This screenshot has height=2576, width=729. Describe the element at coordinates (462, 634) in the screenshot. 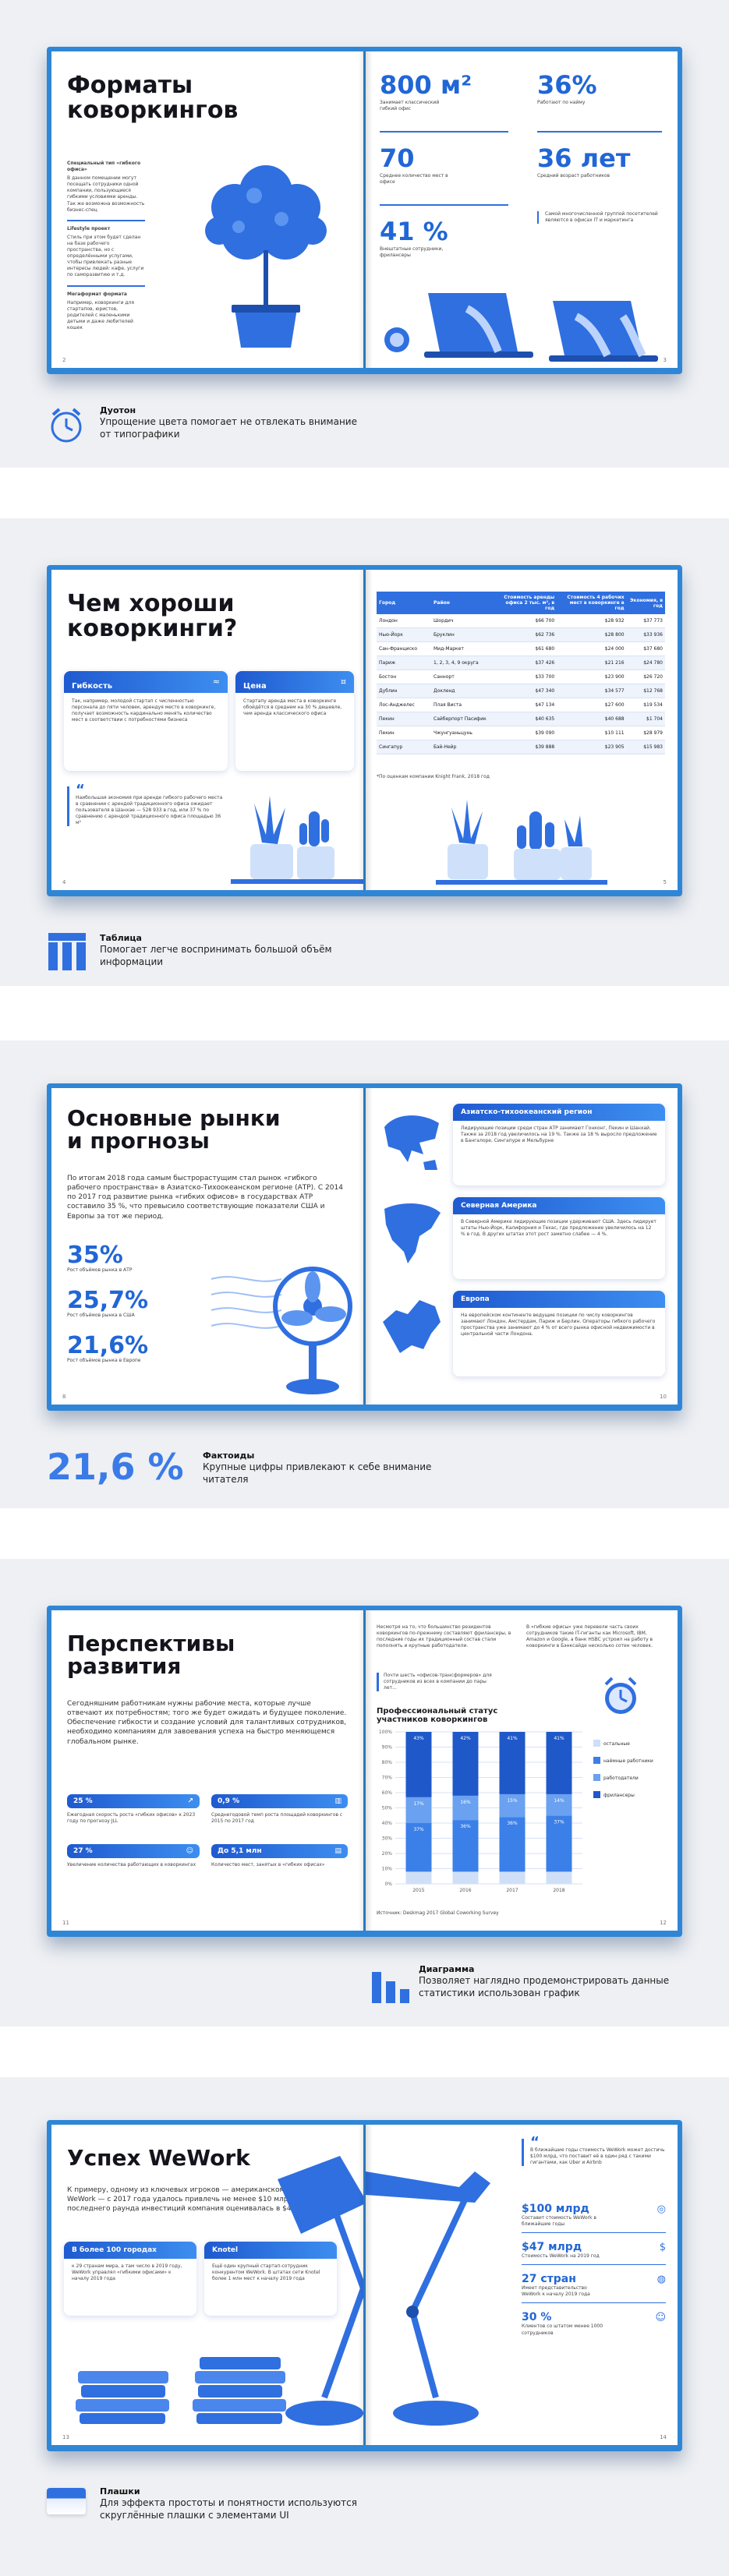

I see `table-cell: Бруклин` at that location.